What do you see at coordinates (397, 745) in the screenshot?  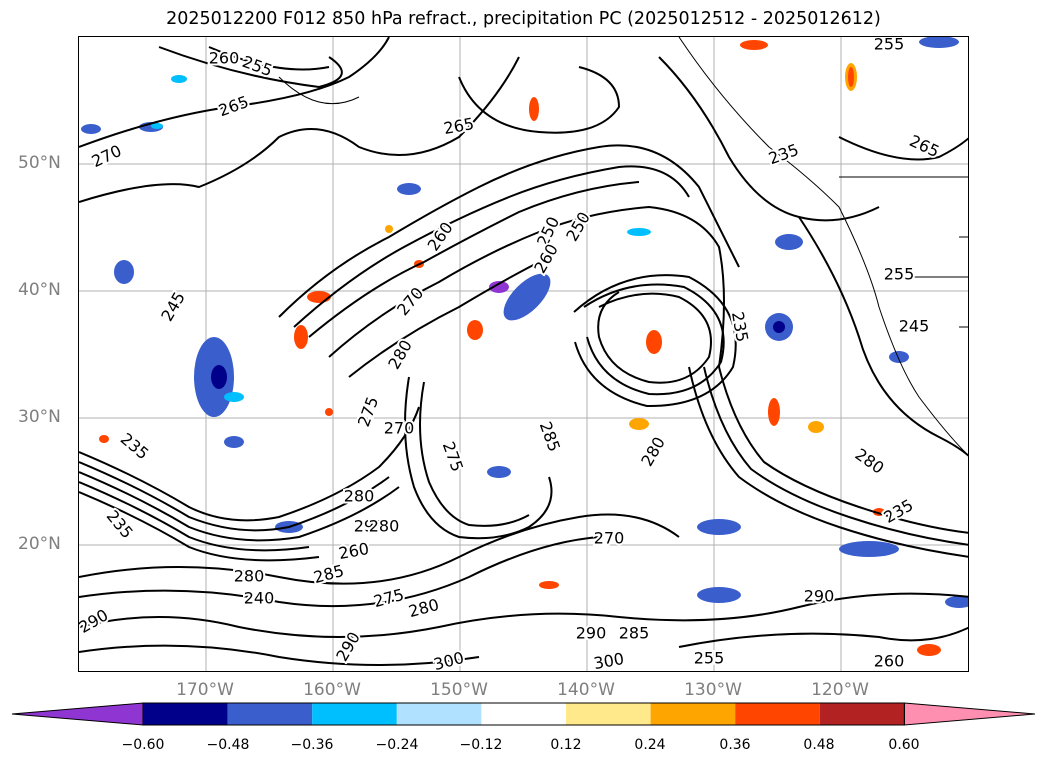 I see `colorbar-tick: −0.24` at bounding box center [397, 745].